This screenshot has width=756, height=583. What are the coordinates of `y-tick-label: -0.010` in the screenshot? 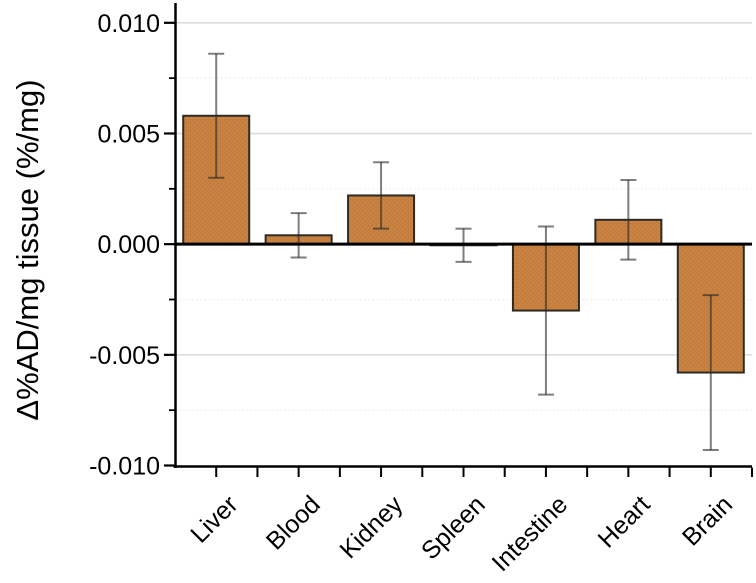 It's located at (124, 467).